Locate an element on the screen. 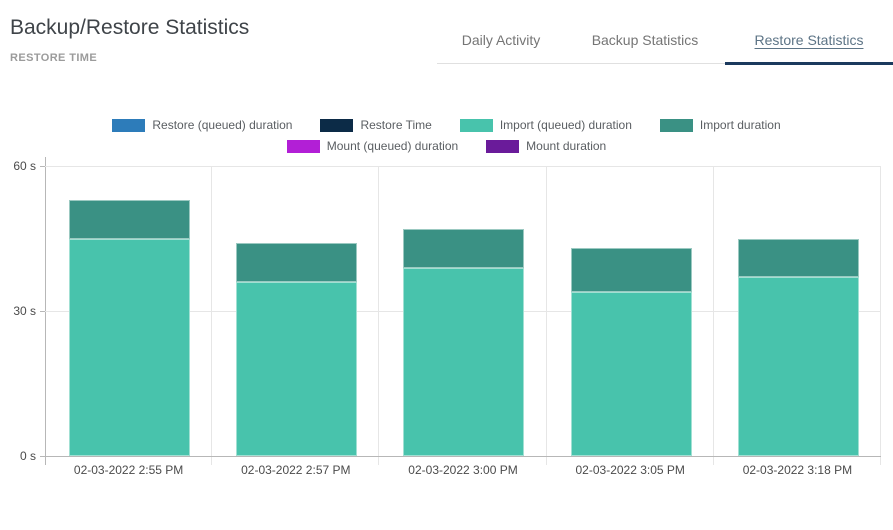 The width and height of the screenshot is (893, 530). x-axis-label: 02-03-2022 3:00 PM is located at coordinates (463, 470).